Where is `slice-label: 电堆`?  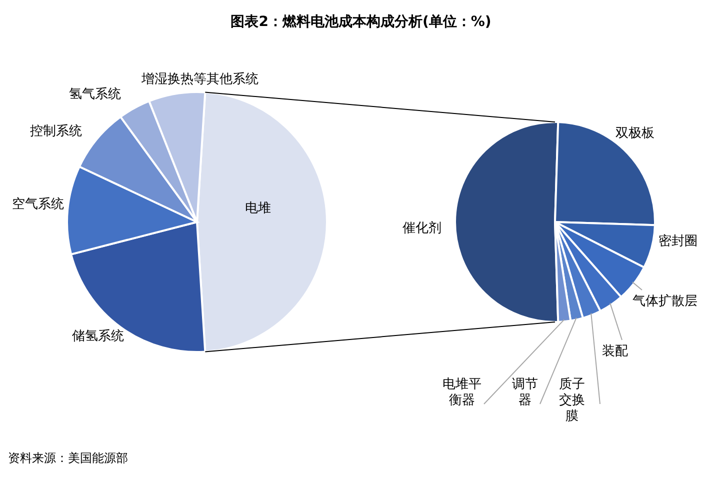 slice-label: 电堆 is located at coordinates (258, 208).